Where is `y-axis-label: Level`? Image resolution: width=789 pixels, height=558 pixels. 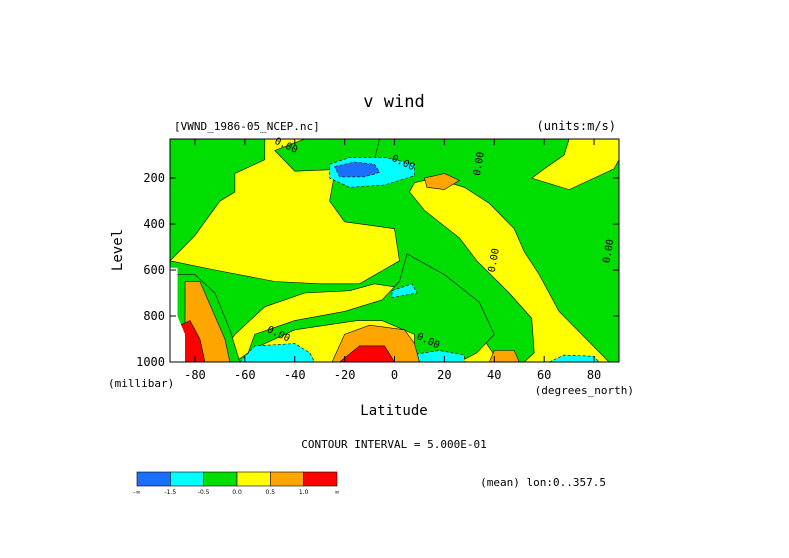 y-axis-label: Level is located at coordinates (118, 250).